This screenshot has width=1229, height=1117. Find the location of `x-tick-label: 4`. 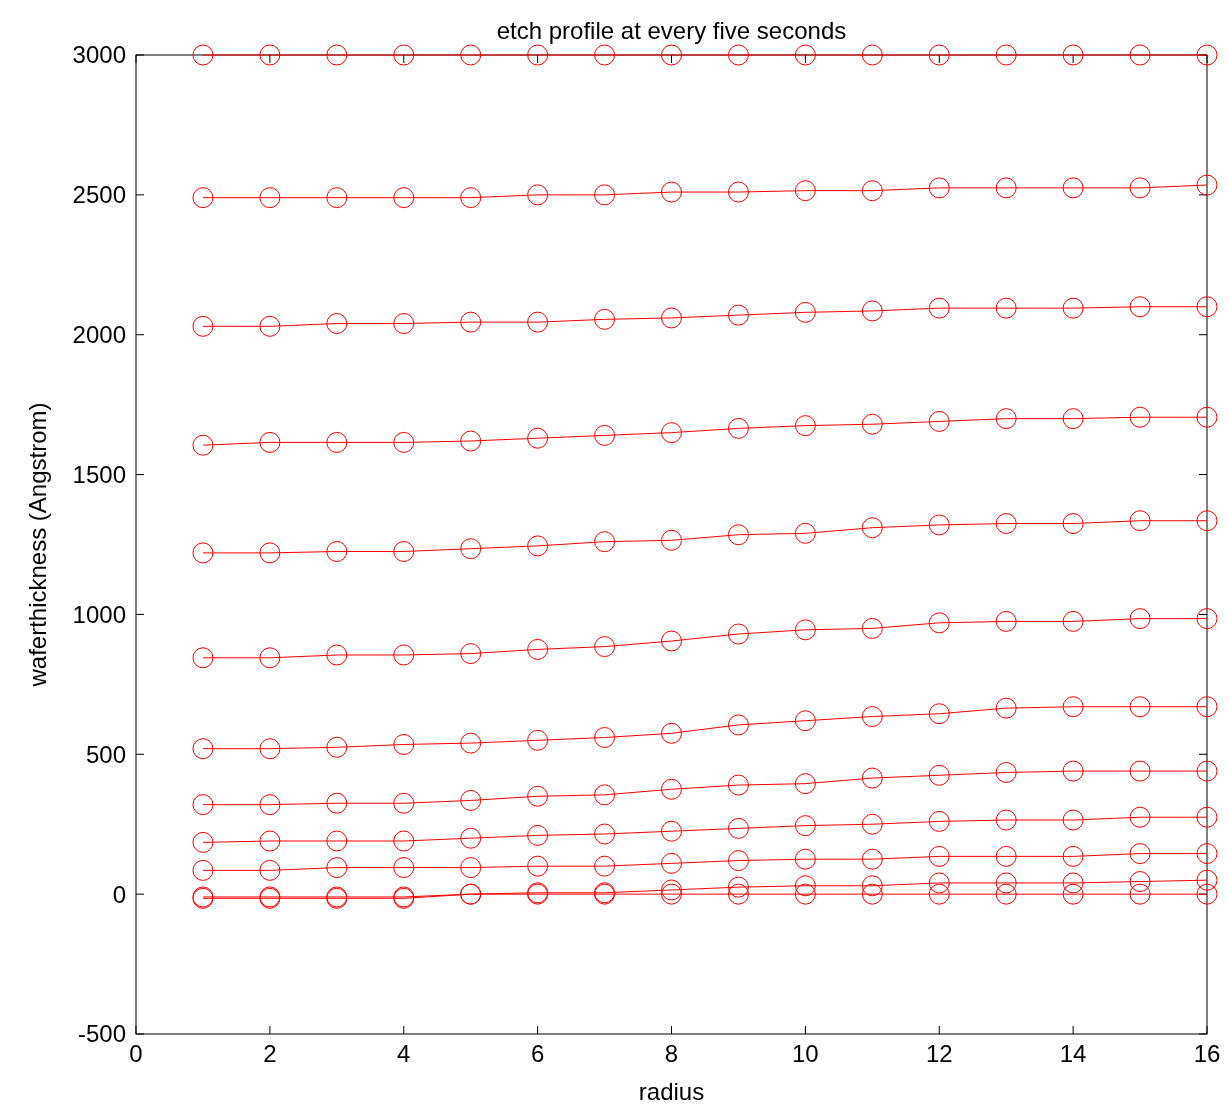

x-tick-label: 4 is located at coordinates (404, 1053).